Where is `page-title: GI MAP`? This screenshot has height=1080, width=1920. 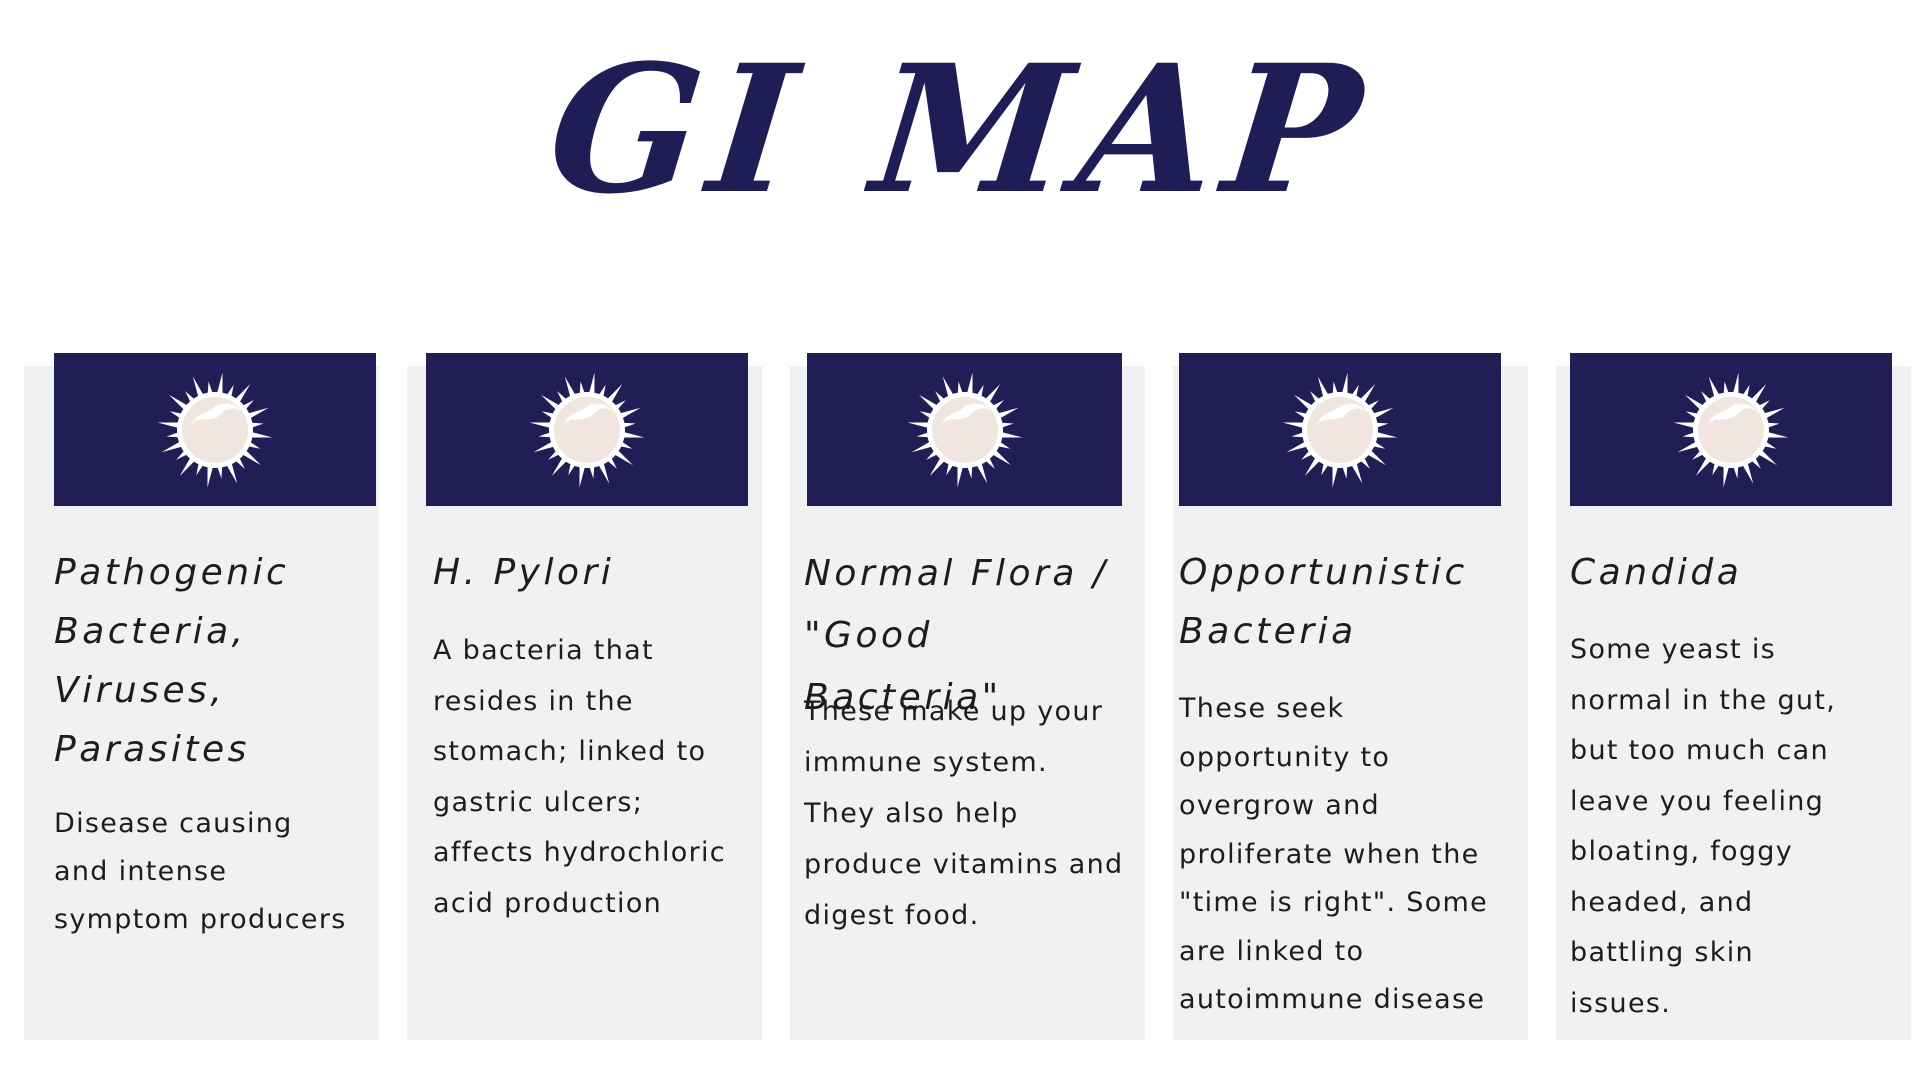 page-title: GI MAP is located at coordinates (960, 129).